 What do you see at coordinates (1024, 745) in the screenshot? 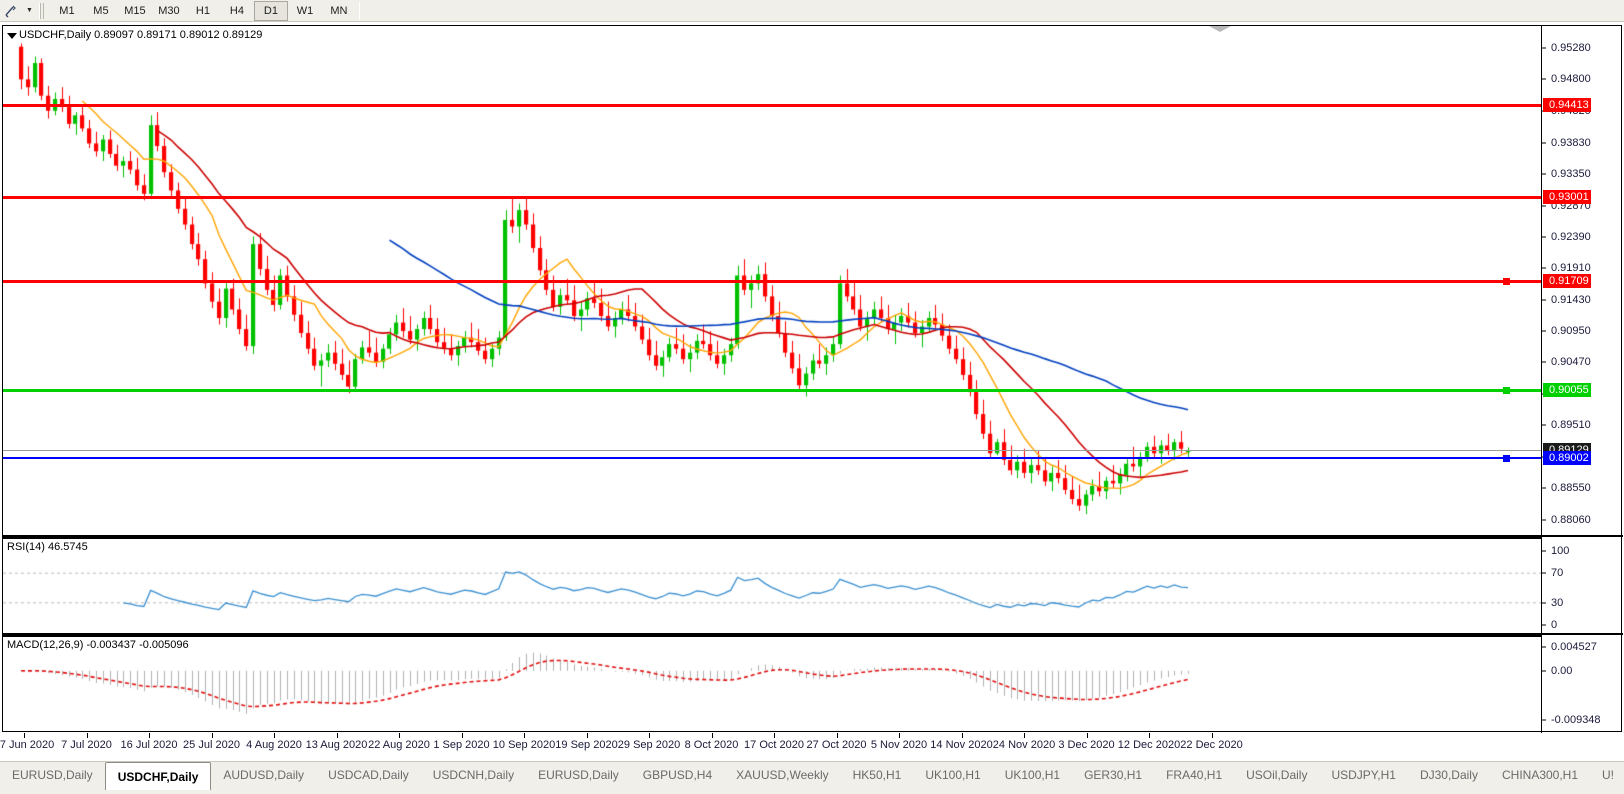
I see `time-axis-label: 24 Nov 2020` at bounding box center [1024, 745].